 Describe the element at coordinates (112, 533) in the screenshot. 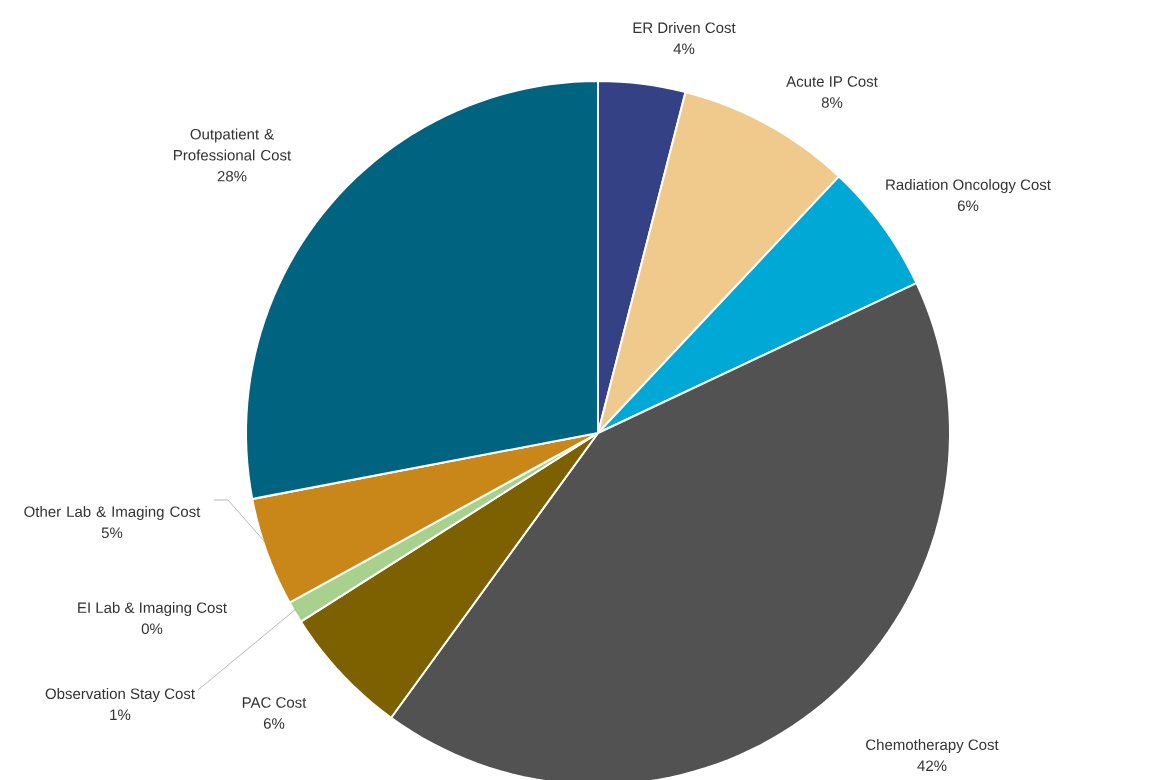

I see `data-label: 5%` at that location.